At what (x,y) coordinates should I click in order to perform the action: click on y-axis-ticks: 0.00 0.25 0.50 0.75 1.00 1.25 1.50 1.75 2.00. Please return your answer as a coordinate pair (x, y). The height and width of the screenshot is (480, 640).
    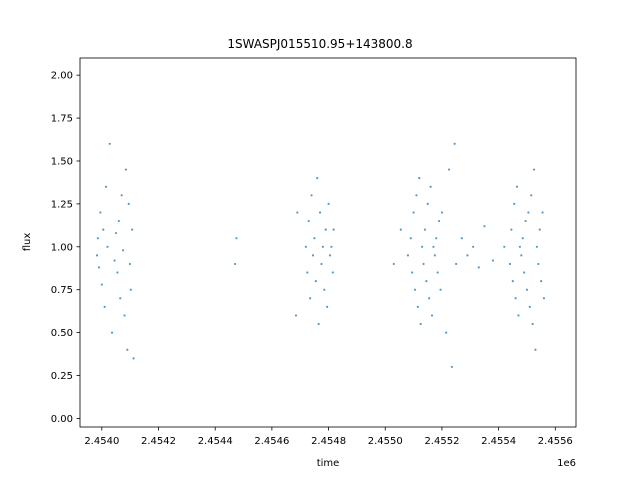
    Looking at the image, I should click on (65, 248).